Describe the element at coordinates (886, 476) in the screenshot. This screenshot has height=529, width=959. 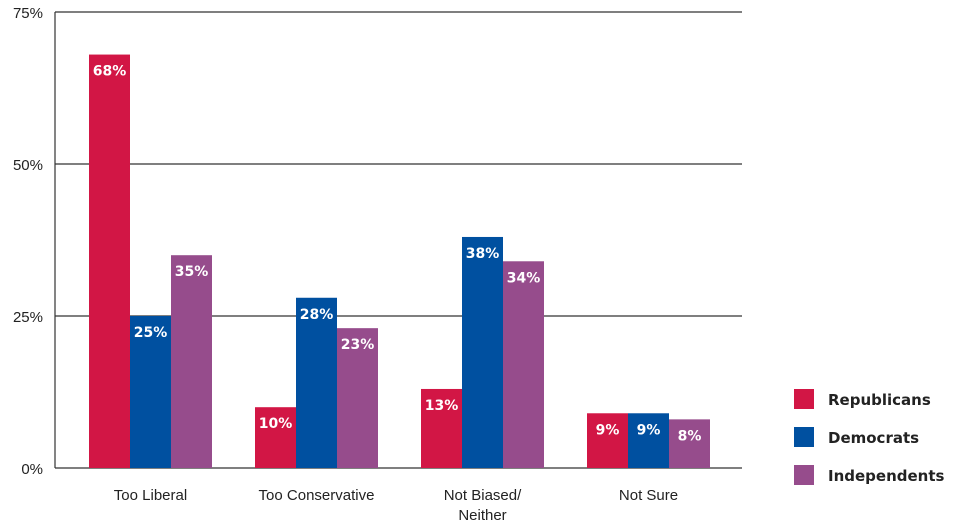
I see `legend-label: Independents` at that location.